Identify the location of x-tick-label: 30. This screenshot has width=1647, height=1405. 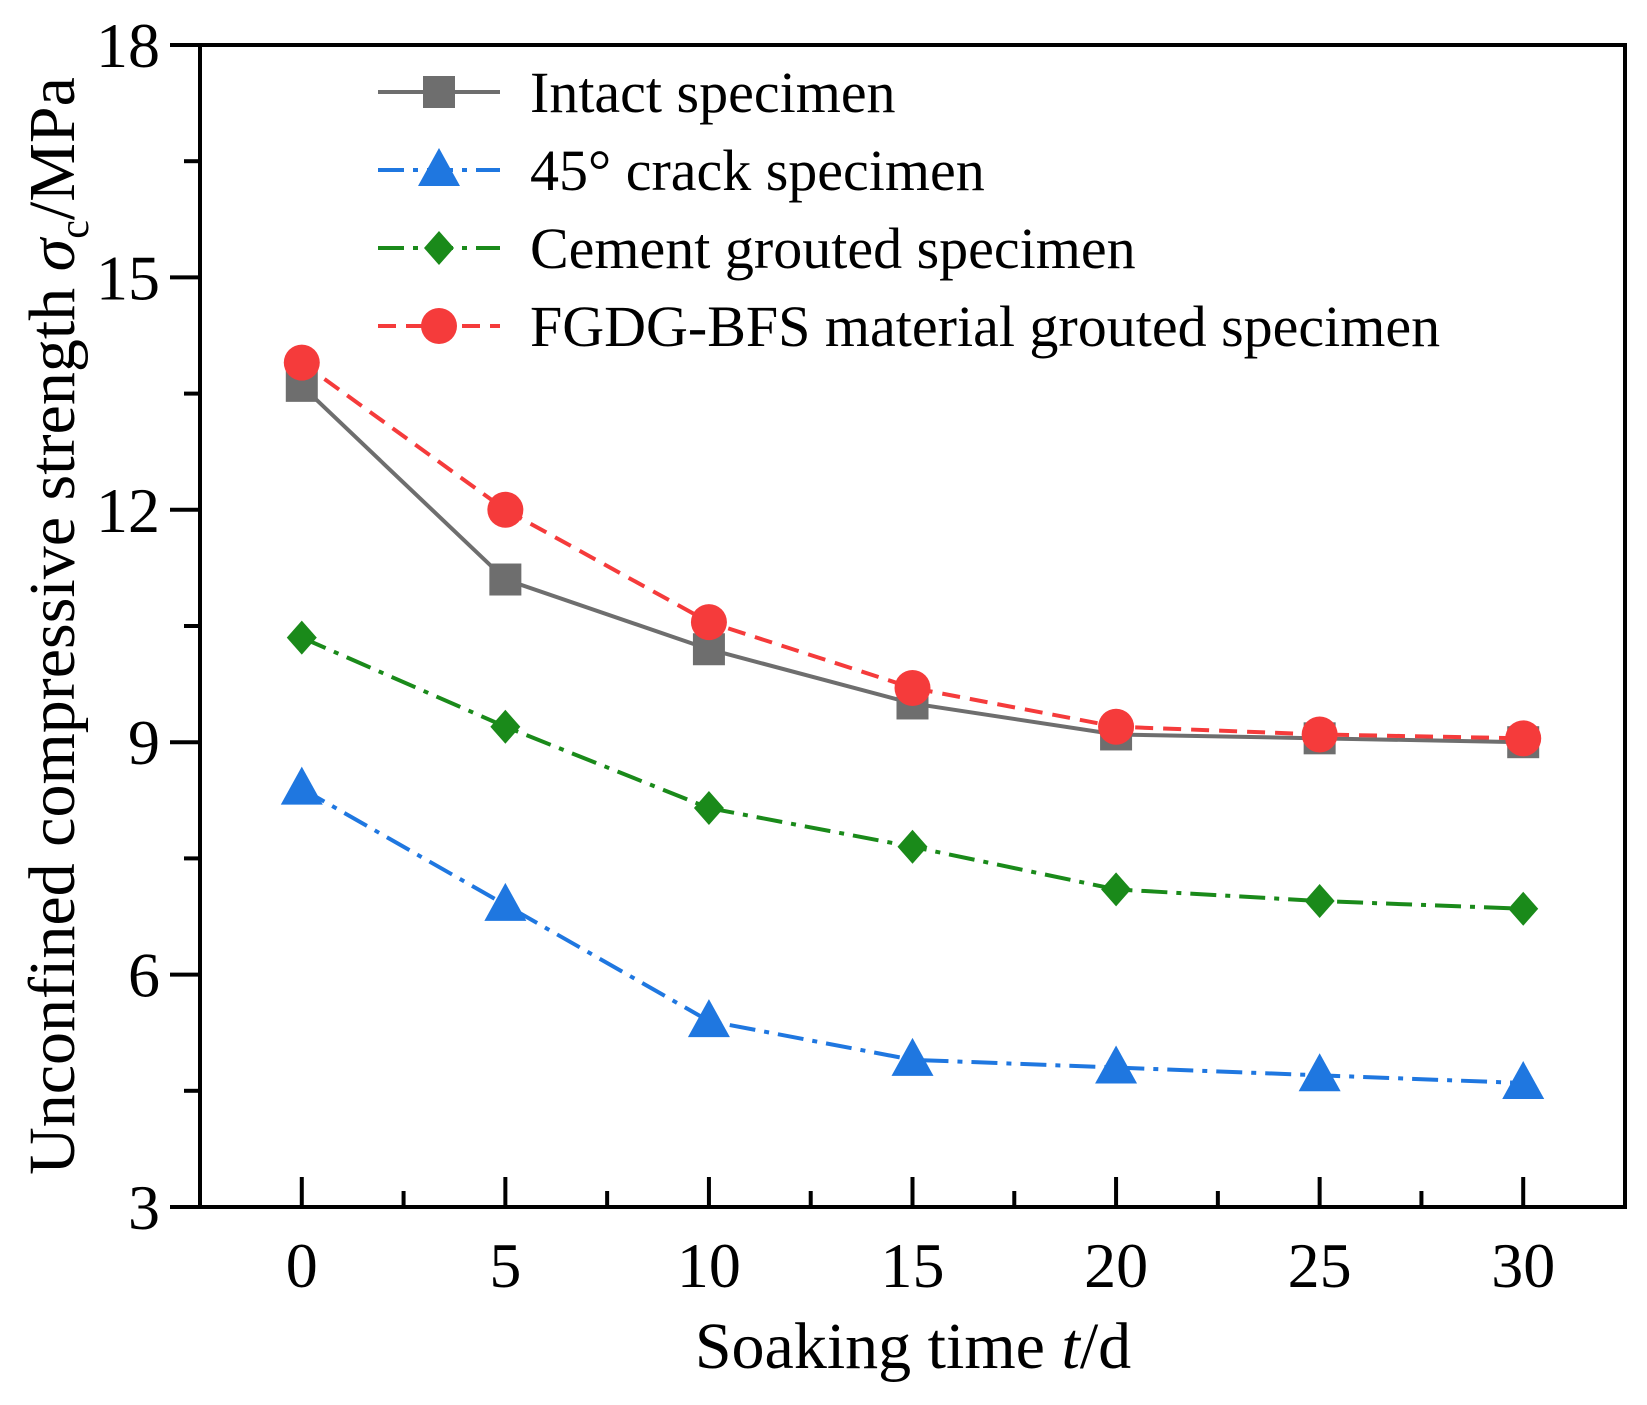
(1523, 1265).